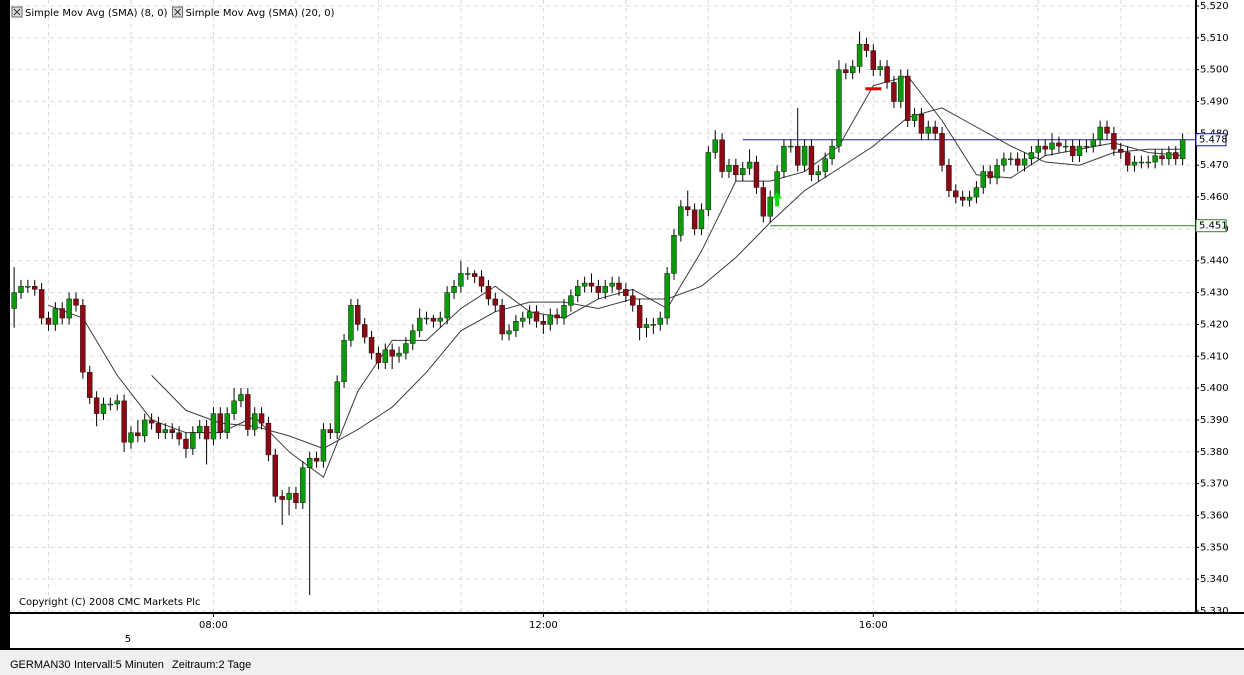 The image size is (1244, 675). I want to click on y-tick-label: 5.490, so click(1214, 102).